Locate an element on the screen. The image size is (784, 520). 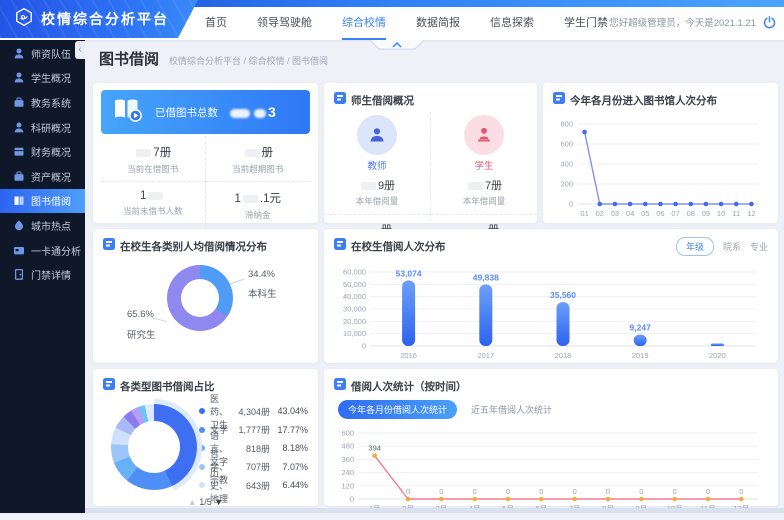
nav-item-0: 首页 is located at coordinates (216, 23).